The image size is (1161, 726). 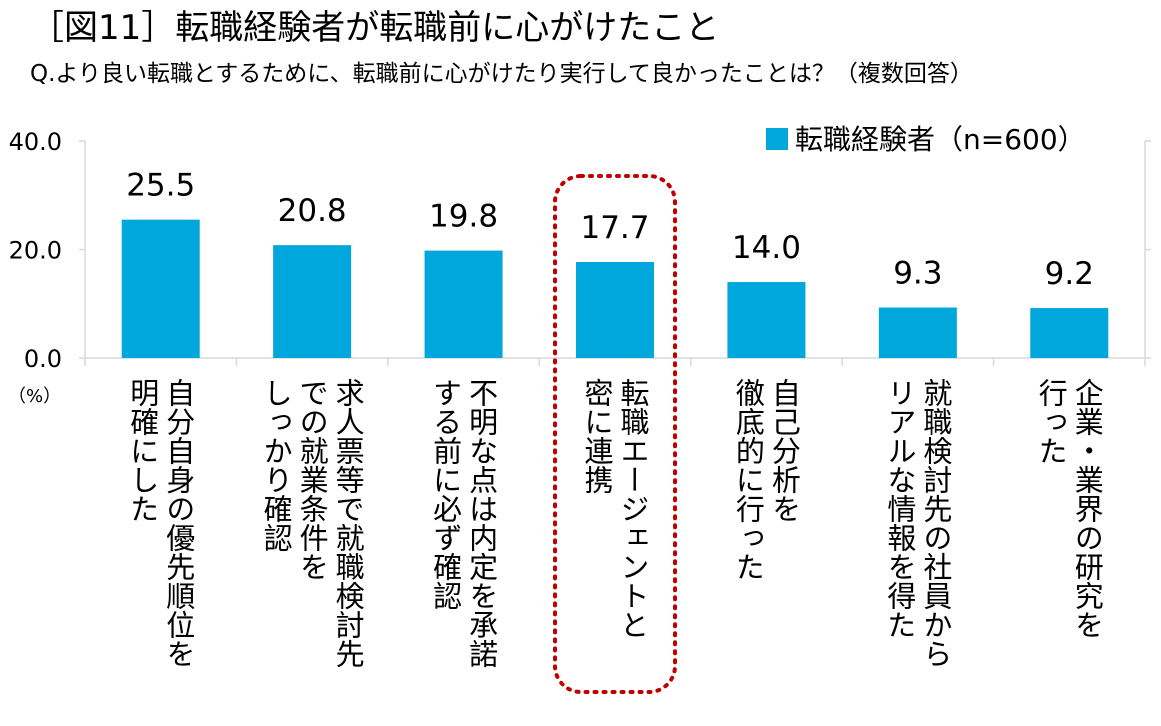 What do you see at coordinates (777, 139) in the screenshot?
I see `legend-swatch` at bounding box center [777, 139].